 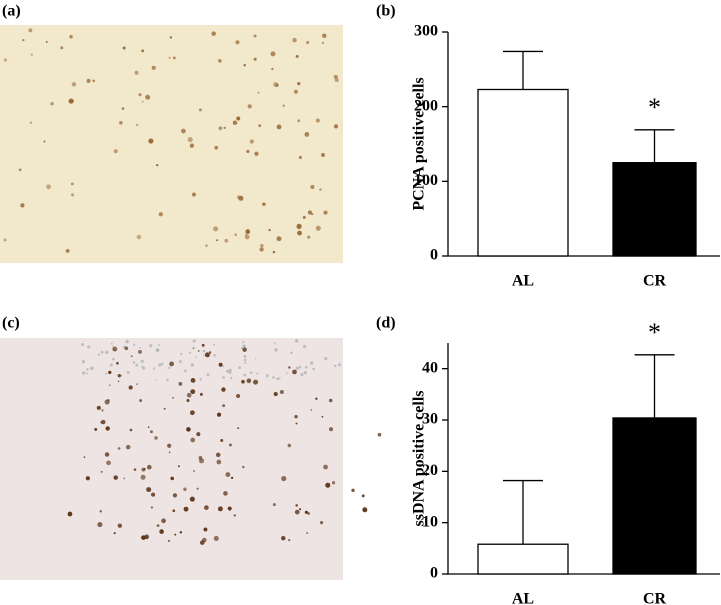 What do you see at coordinates (523, 281) in the screenshot?
I see `x-tick-label: AL` at bounding box center [523, 281].